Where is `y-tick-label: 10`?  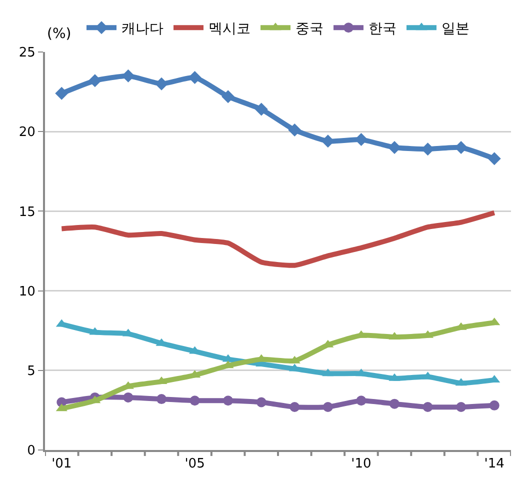
y-tick-label: 10 is located at coordinates (27, 292).